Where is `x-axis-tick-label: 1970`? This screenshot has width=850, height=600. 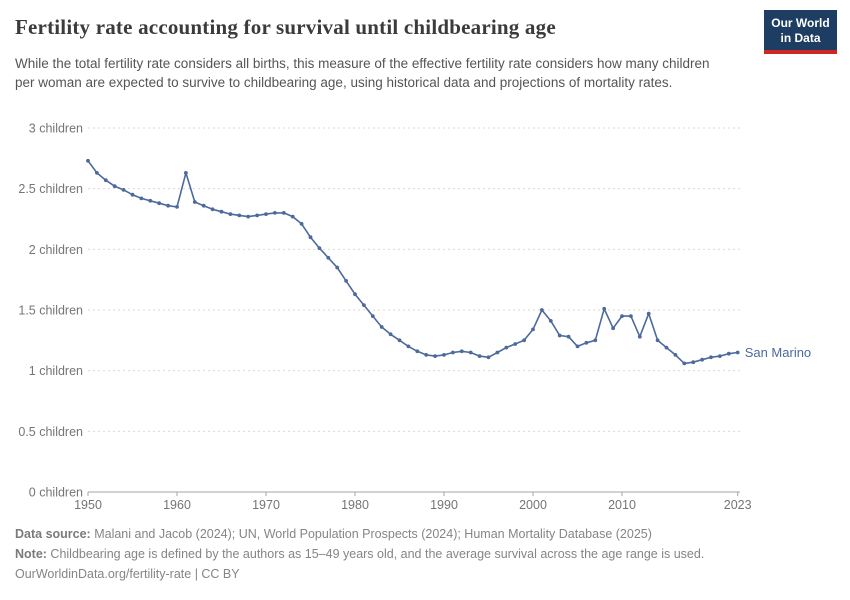
x-axis-tick-label: 1970 is located at coordinates (266, 505).